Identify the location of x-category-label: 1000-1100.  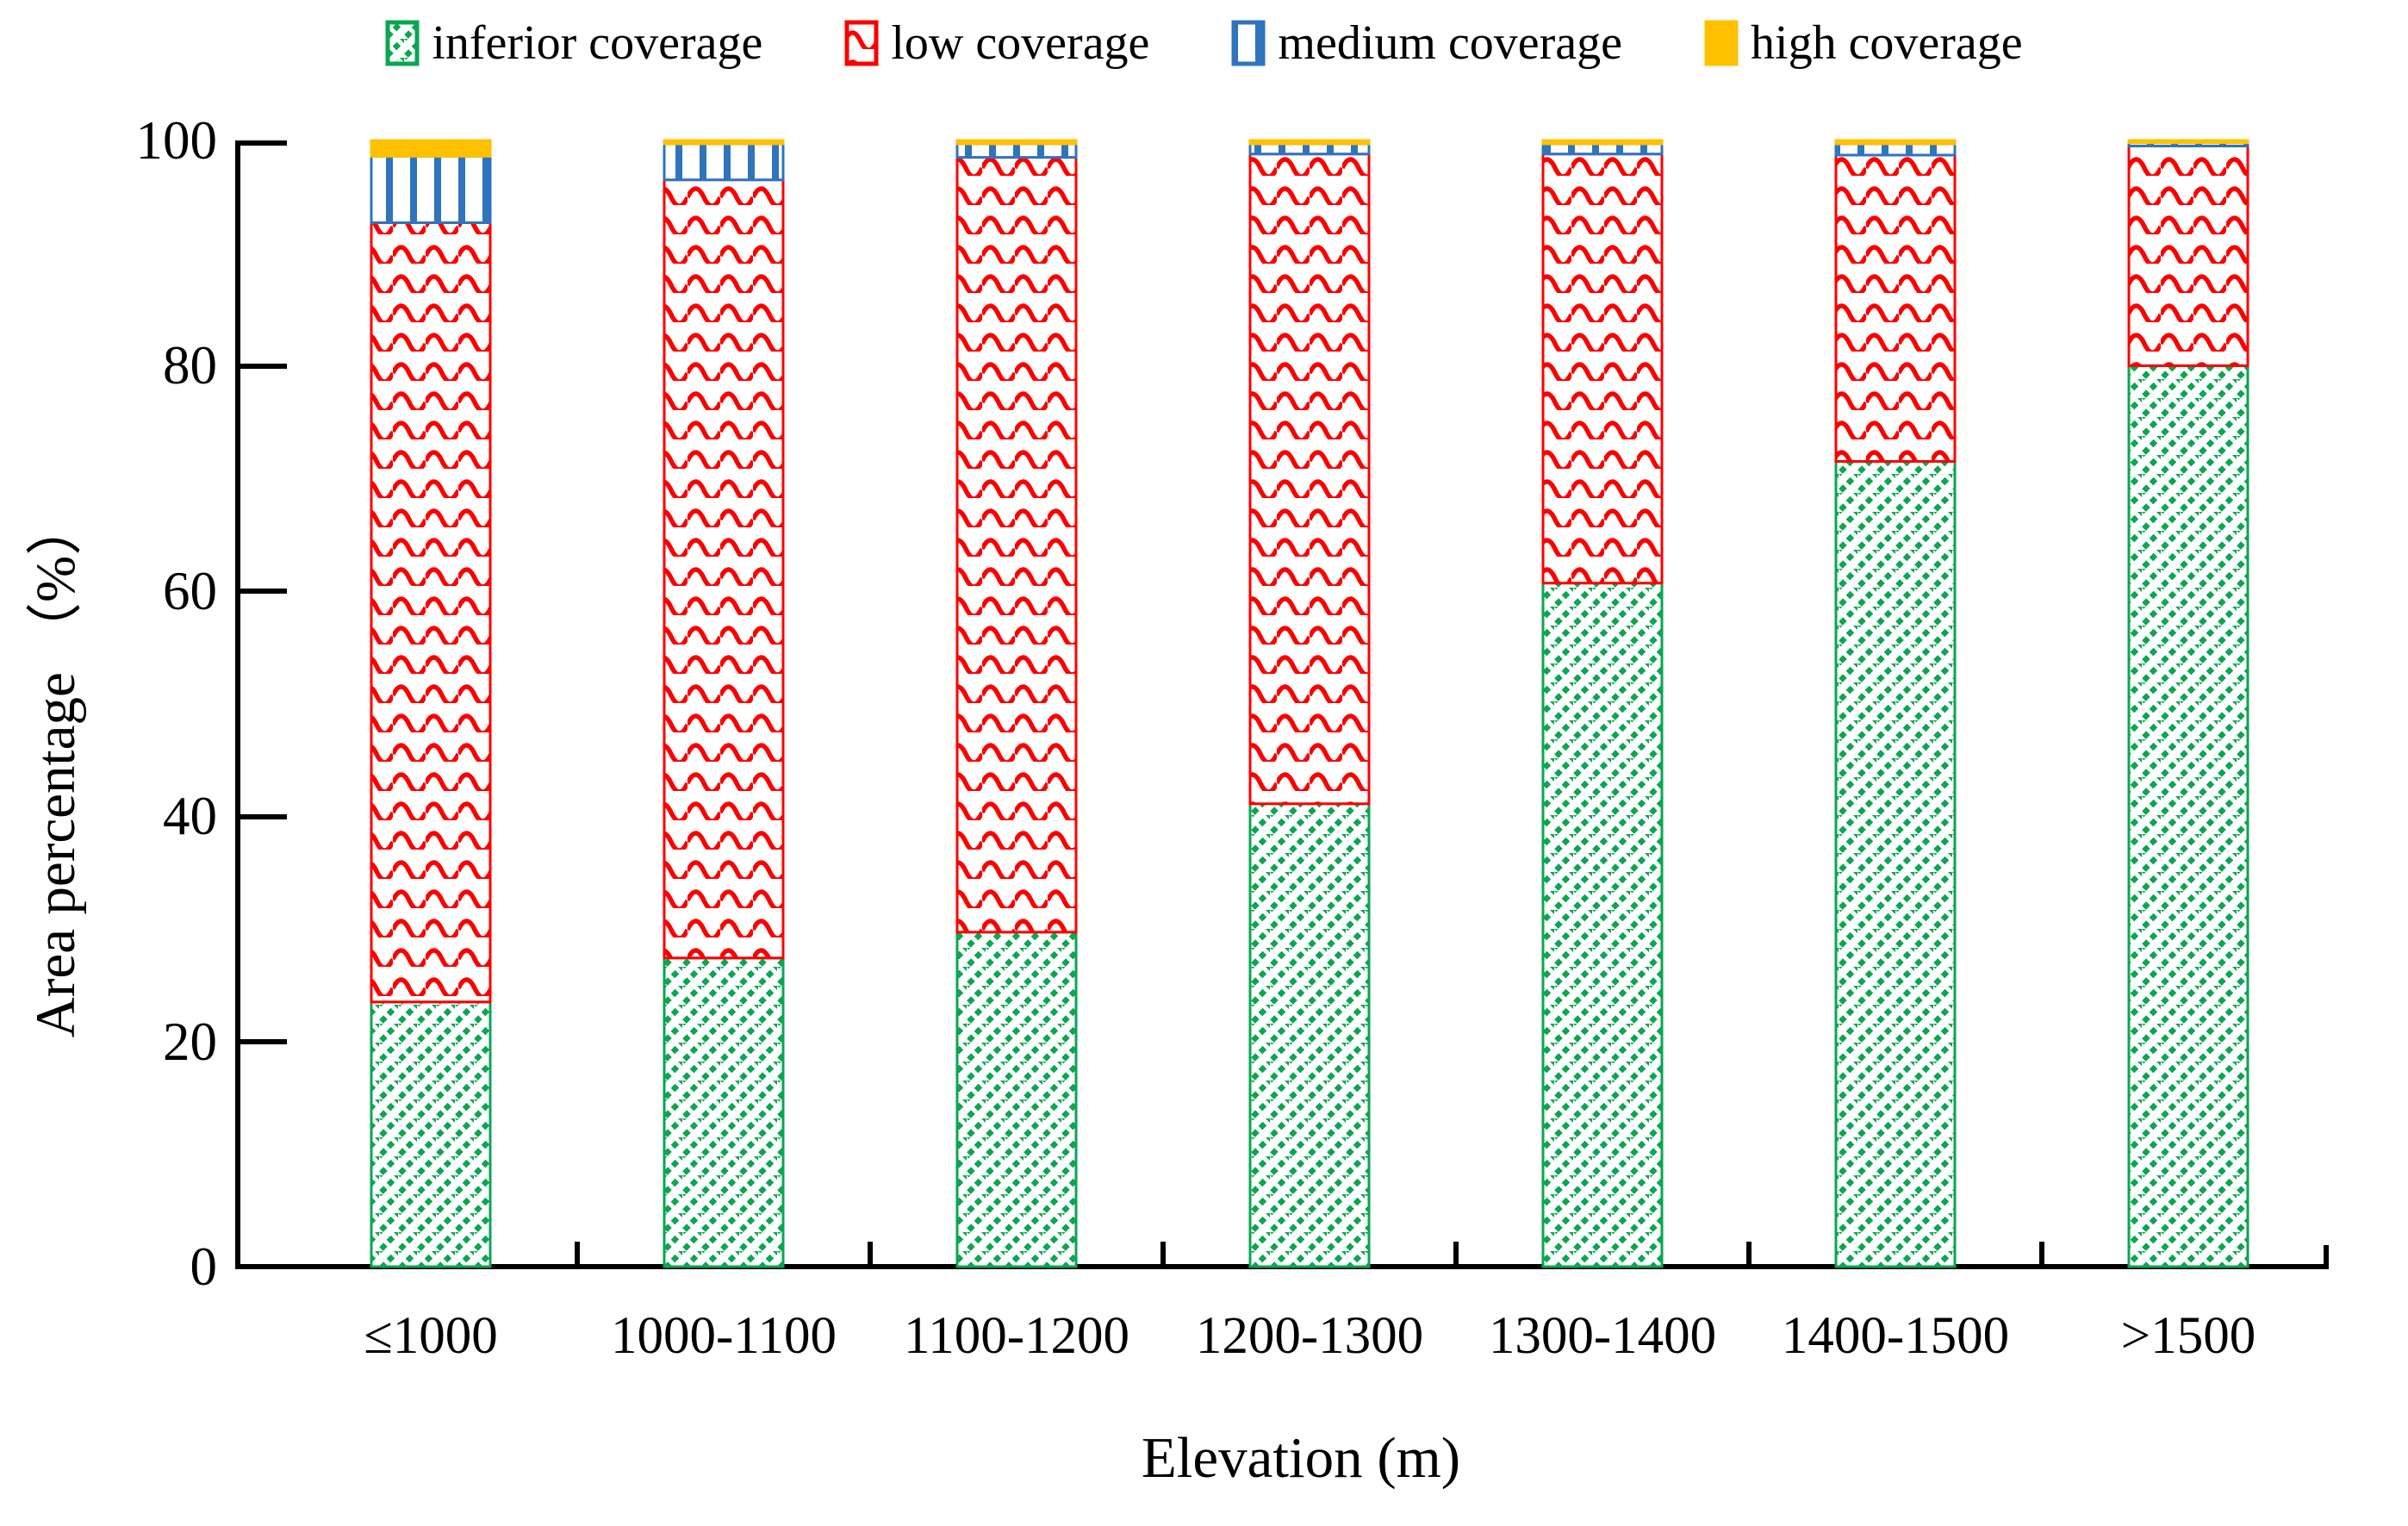
(724, 1336).